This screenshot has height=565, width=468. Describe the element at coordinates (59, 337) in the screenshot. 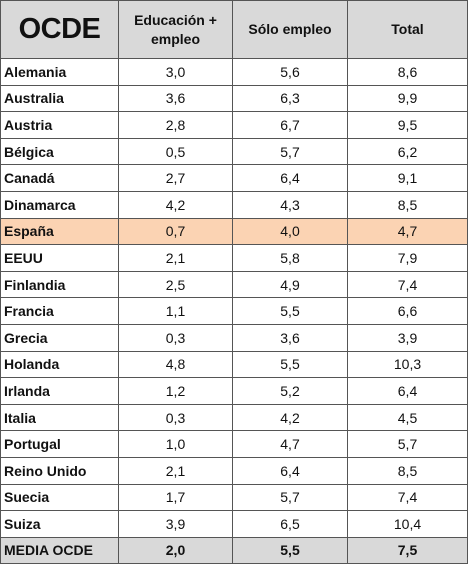

I see `country-cell: Grecia` at that location.